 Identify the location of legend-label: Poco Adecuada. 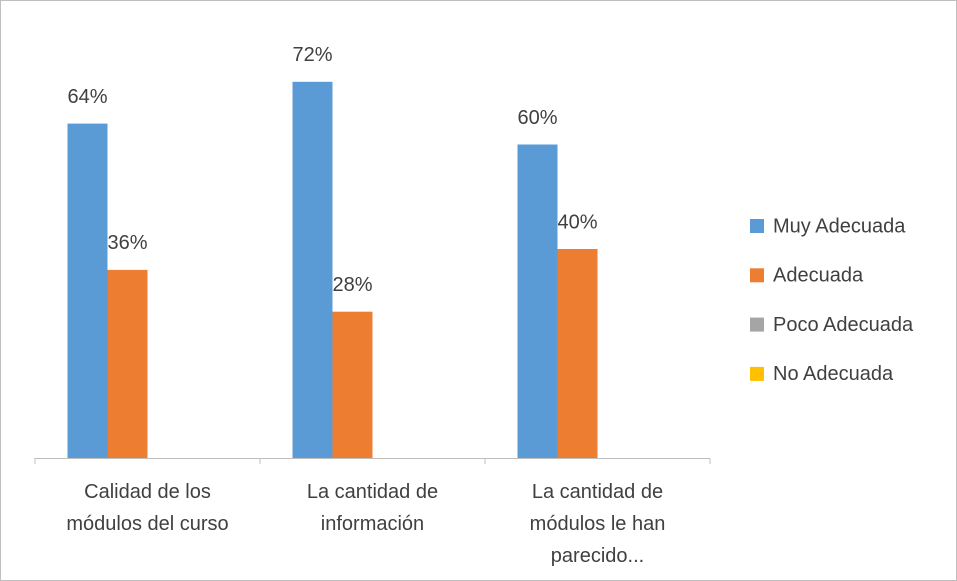
(843, 325).